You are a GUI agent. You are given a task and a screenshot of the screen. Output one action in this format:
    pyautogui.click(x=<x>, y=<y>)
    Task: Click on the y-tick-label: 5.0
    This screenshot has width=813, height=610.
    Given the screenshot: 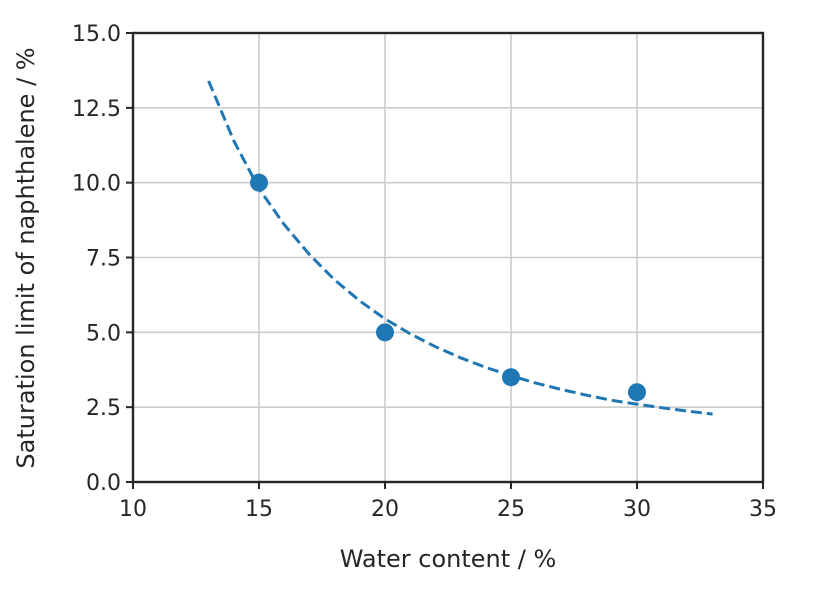 What is the action you would take?
    pyautogui.click(x=103, y=333)
    